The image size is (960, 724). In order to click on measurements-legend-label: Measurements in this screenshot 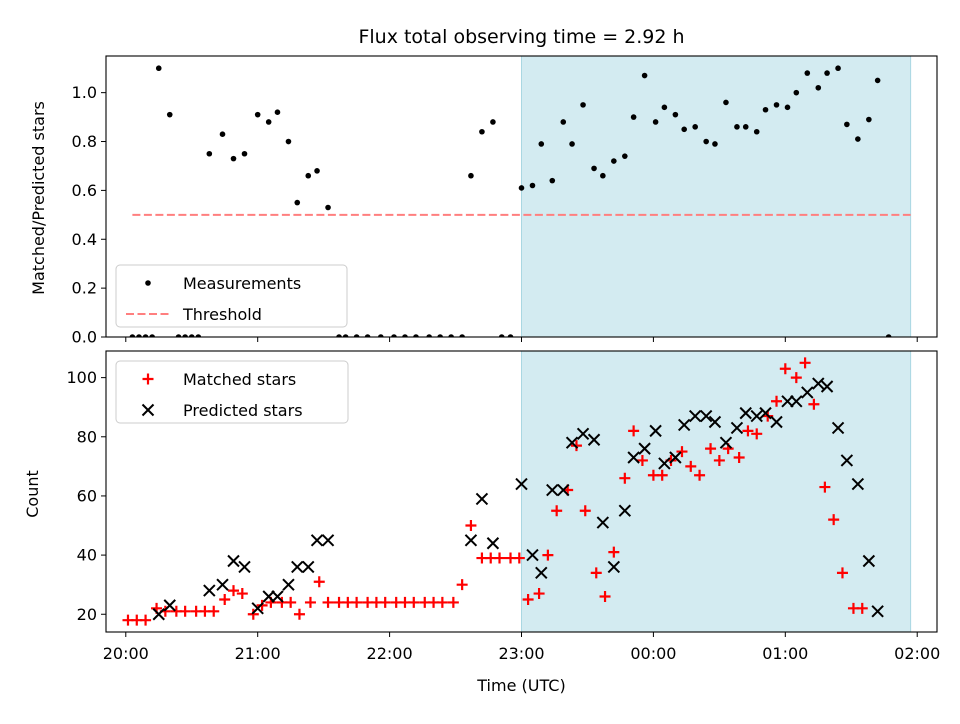, I will do `click(242, 283)`.